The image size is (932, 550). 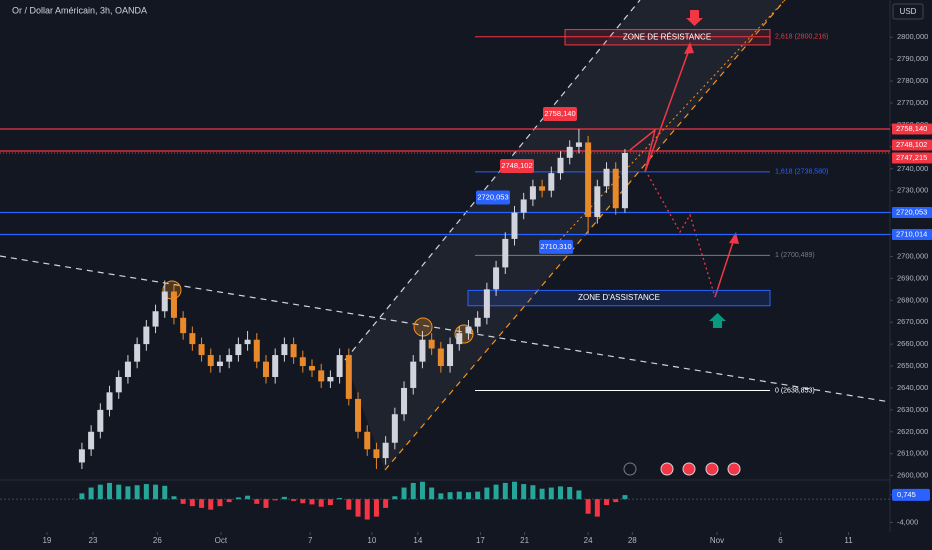 I want to click on forecast-arrow, so click(x=725, y=266).